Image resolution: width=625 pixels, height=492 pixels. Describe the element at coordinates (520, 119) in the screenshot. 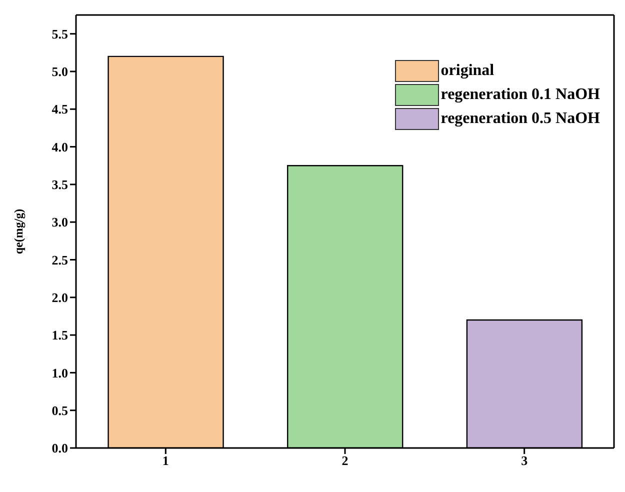

I see `legend-label: regeneration 0.5 NaOH` at that location.